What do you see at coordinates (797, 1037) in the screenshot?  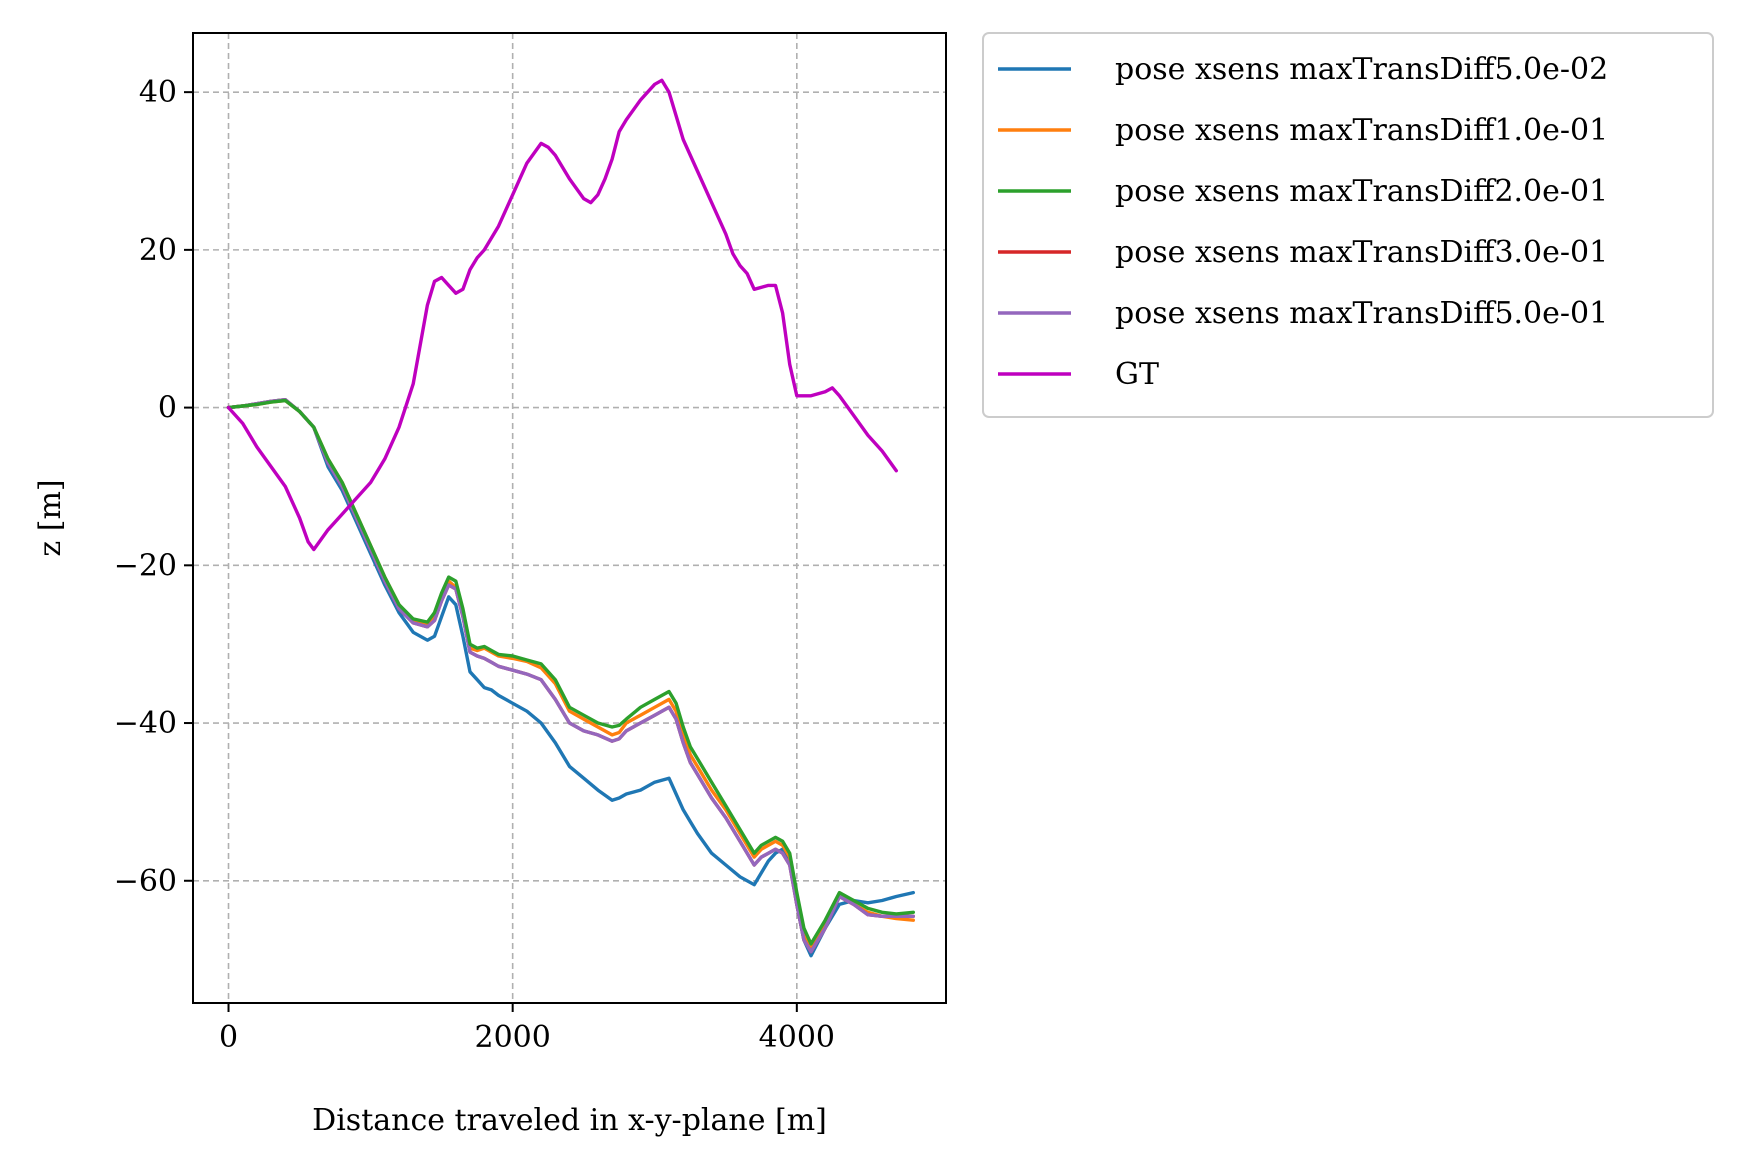 I see `x-tick-label: 4000` at bounding box center [797, 1037].